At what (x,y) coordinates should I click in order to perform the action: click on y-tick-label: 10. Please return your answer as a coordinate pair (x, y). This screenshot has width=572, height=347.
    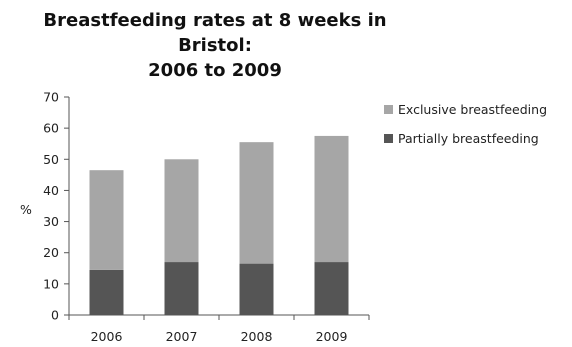
    Looking at the image, I should click on (51, 283).